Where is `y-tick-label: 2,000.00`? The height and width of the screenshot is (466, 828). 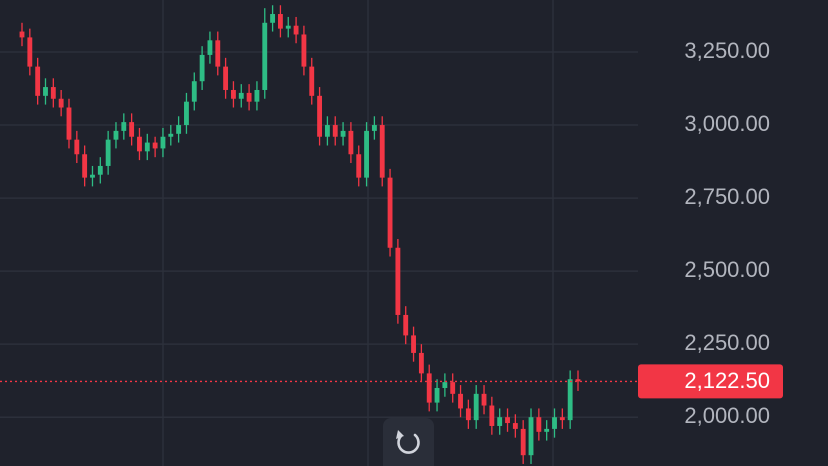
y-tick-label: 2,000.00 is located at coordinates (727, 415).